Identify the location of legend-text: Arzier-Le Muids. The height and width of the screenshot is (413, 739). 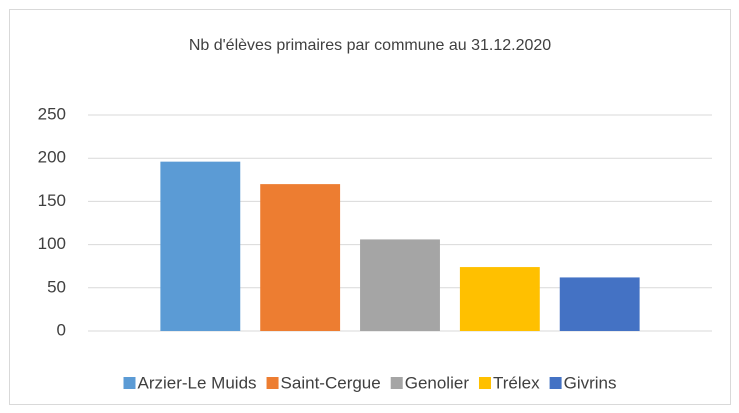
(197, 382).